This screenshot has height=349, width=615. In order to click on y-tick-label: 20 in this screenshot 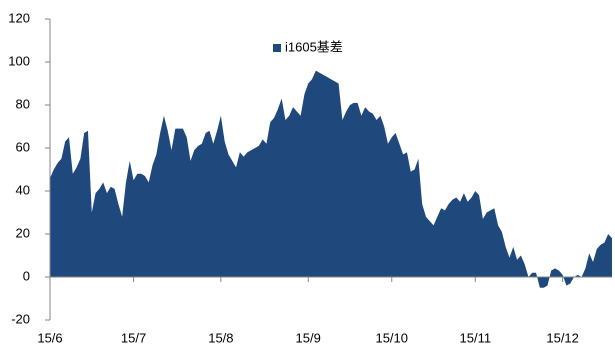, I will do `click(23, 232)`.